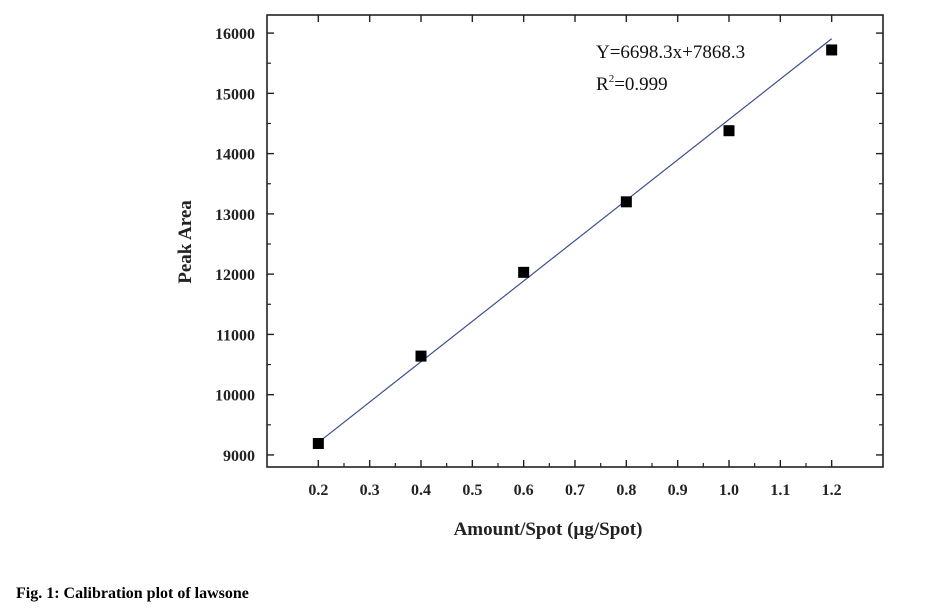  I want to click on y-tick-label: 15000, so click(235, 94).